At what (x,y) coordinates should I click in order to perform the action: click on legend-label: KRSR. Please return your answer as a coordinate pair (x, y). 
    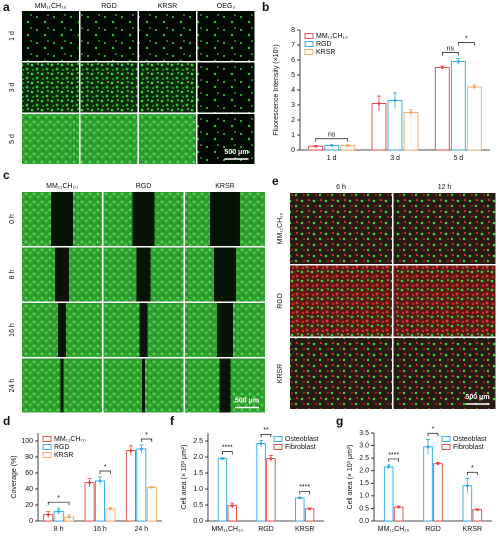
    Looking at the image, I should click on (63, 455).